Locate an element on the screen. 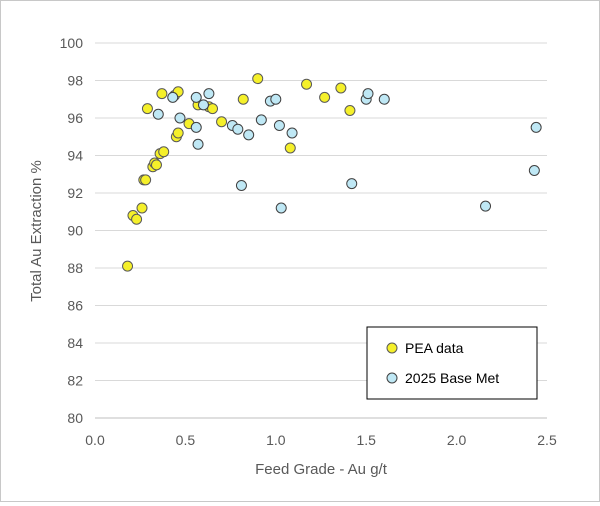 This screenshot has width=600, height=506. legend: PEA data 2025 Base Met is located at coordinates (452, 363).